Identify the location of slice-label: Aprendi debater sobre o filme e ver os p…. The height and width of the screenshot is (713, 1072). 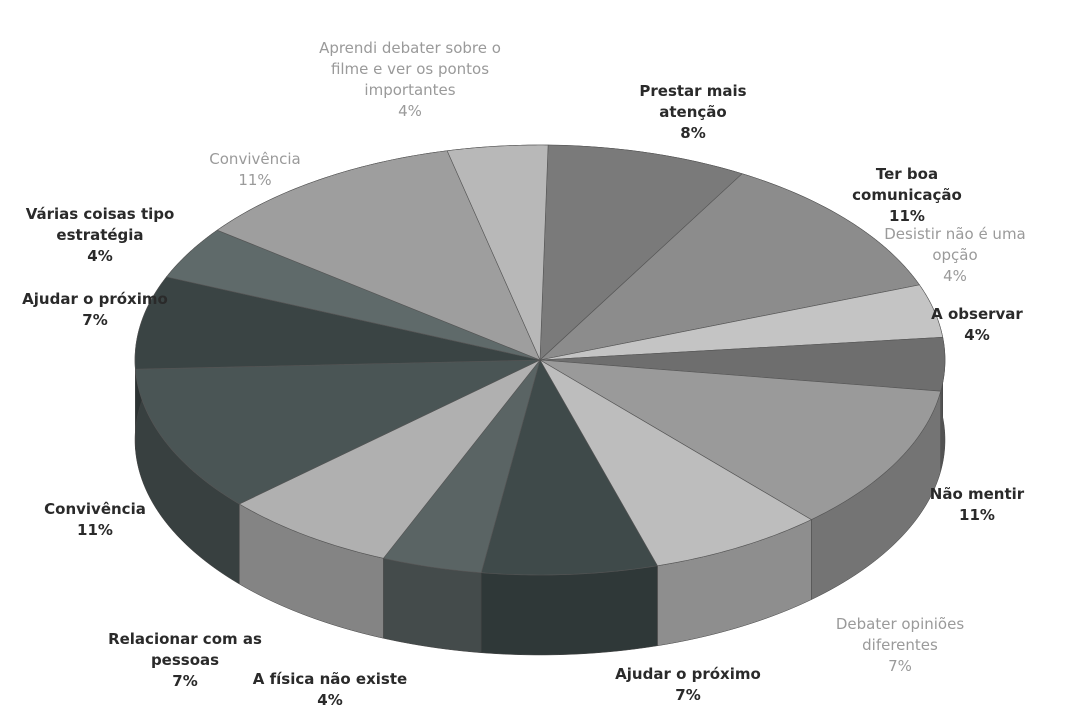
(410, 80).